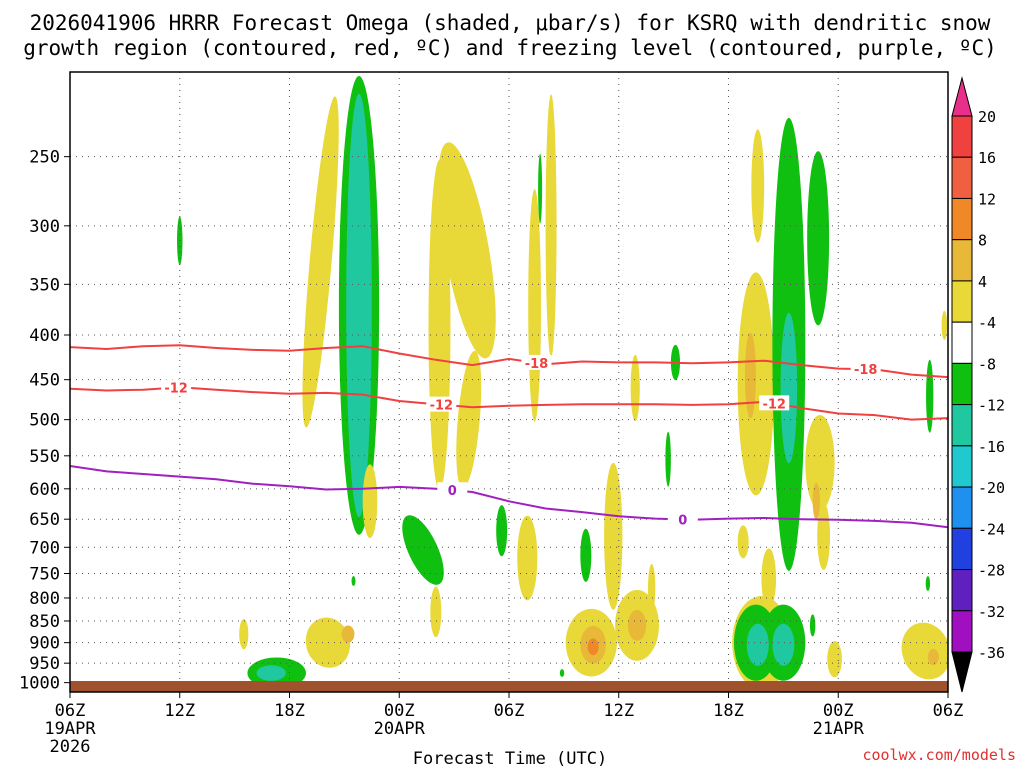  I want to click on y-tick-label: 650, so click(44, 520).